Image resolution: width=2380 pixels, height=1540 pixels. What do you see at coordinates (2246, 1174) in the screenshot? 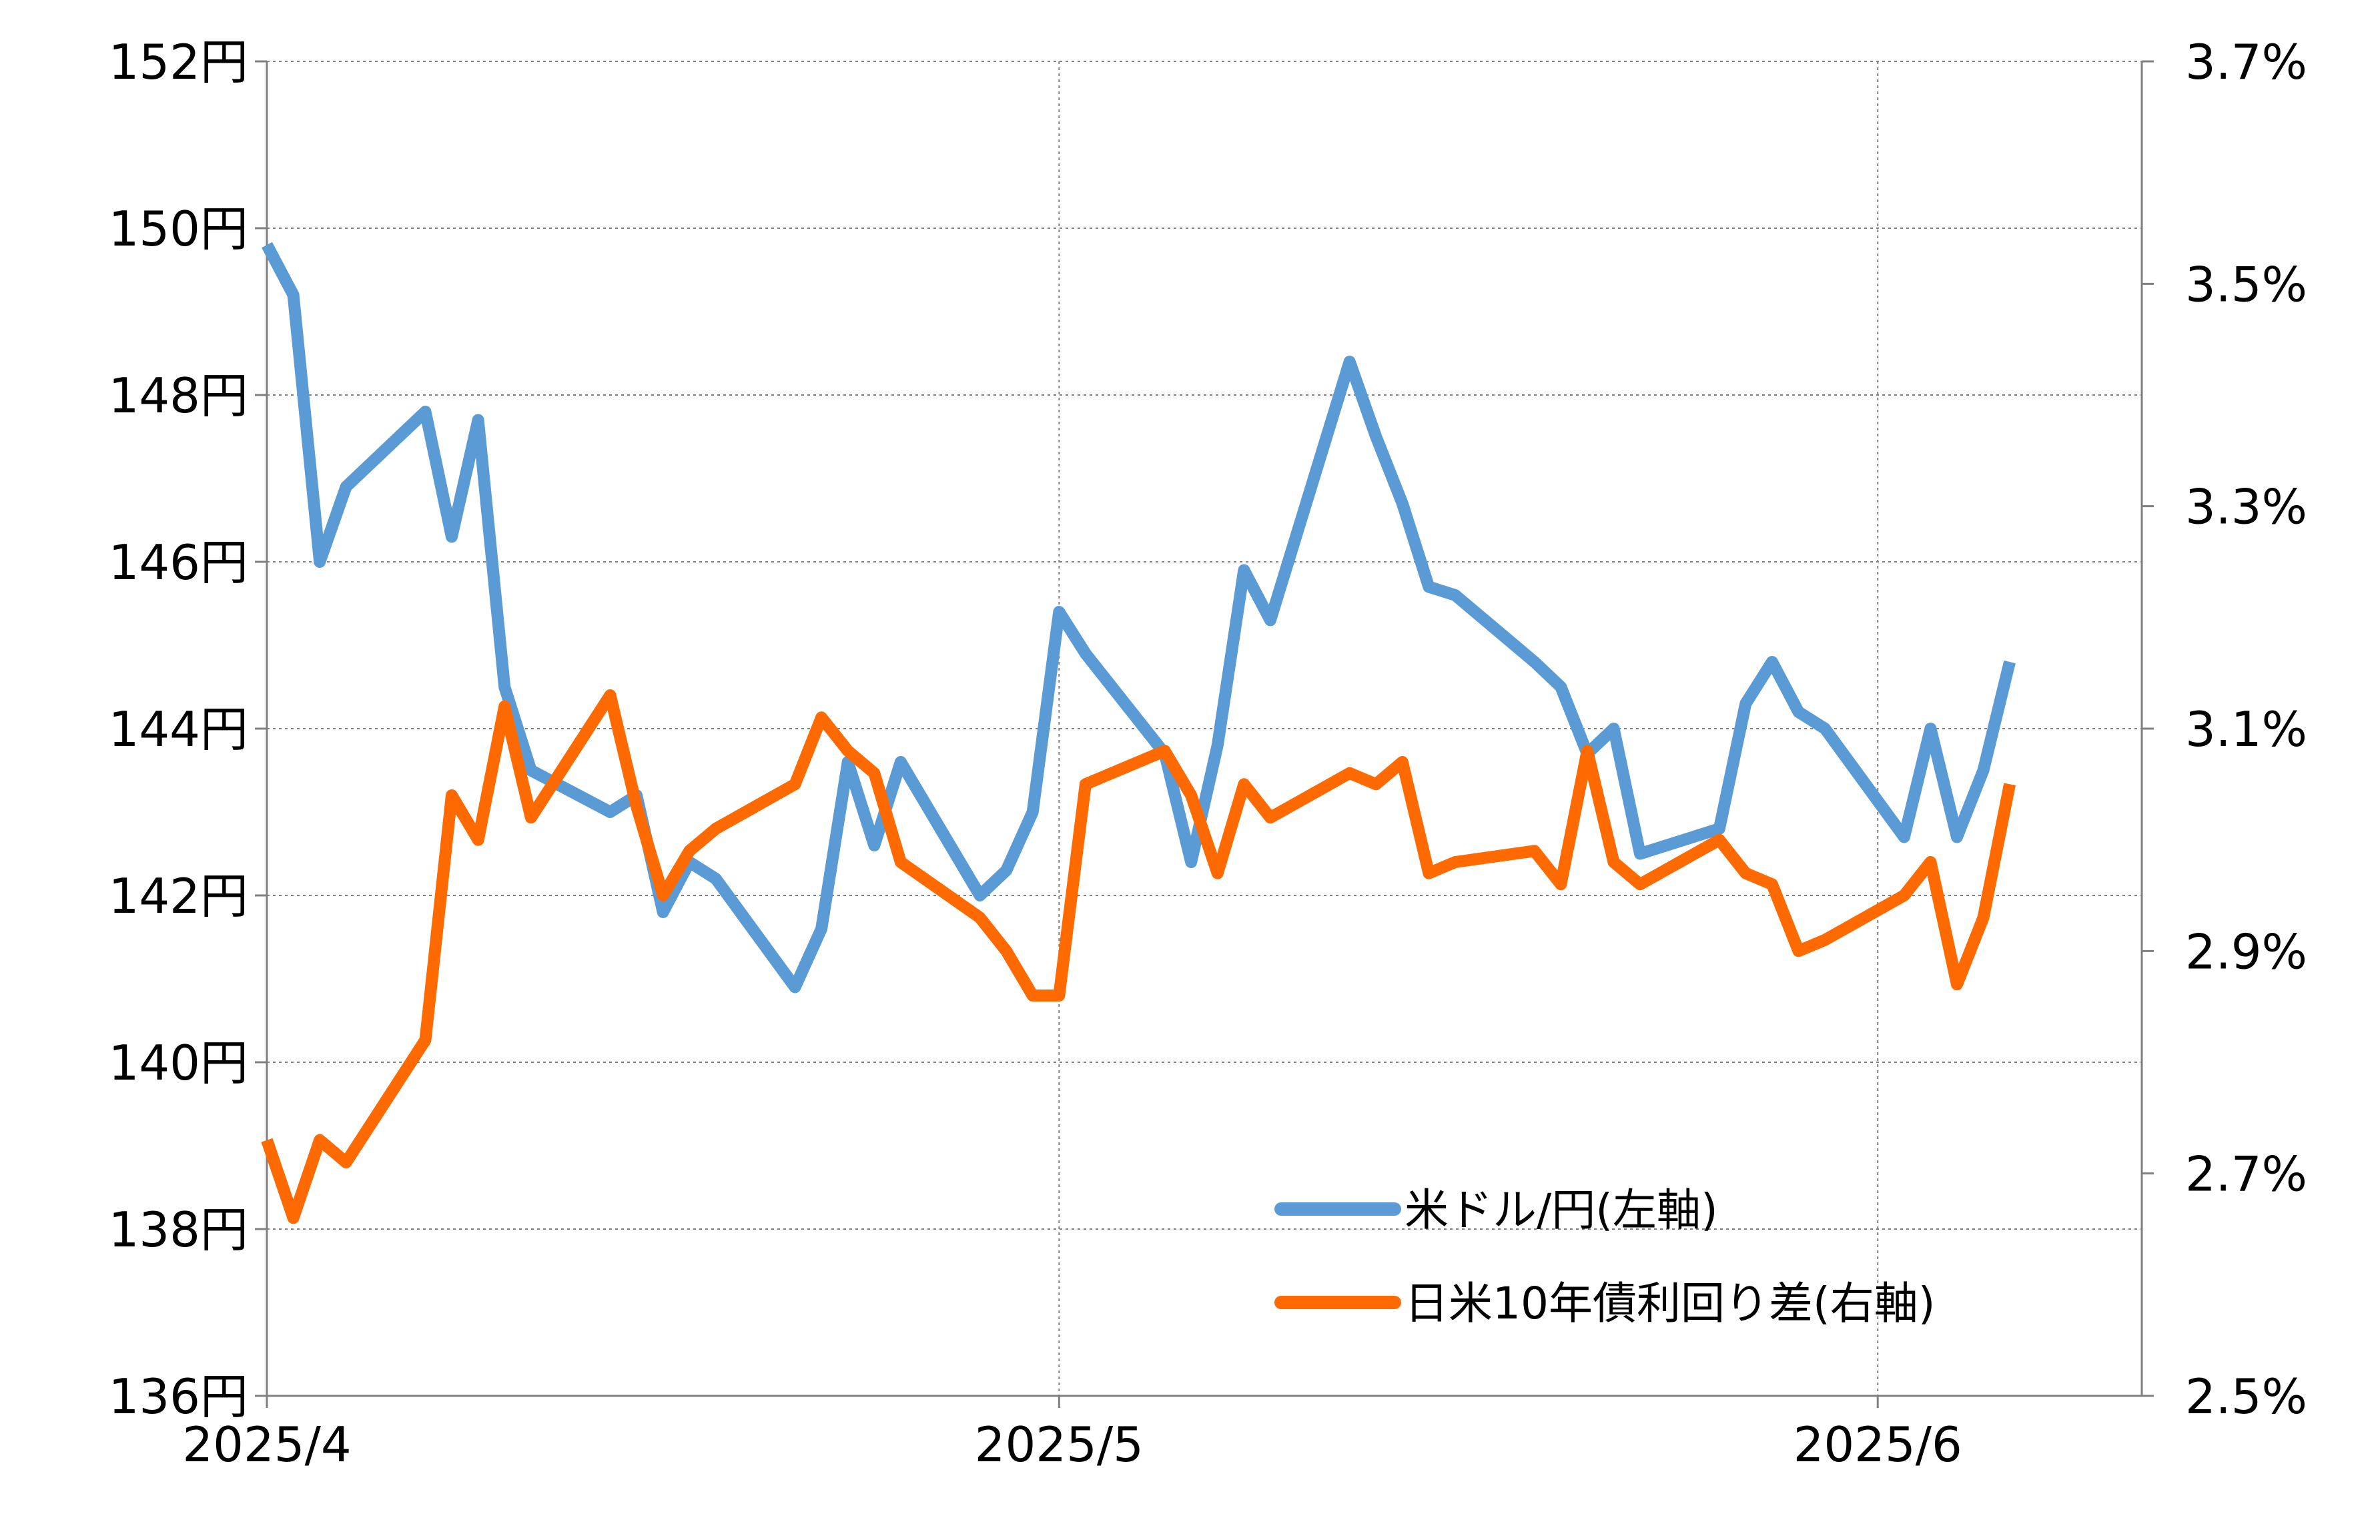
I see `y-right-tick-label: 2.7%` at bounding box center [2246, 1174].